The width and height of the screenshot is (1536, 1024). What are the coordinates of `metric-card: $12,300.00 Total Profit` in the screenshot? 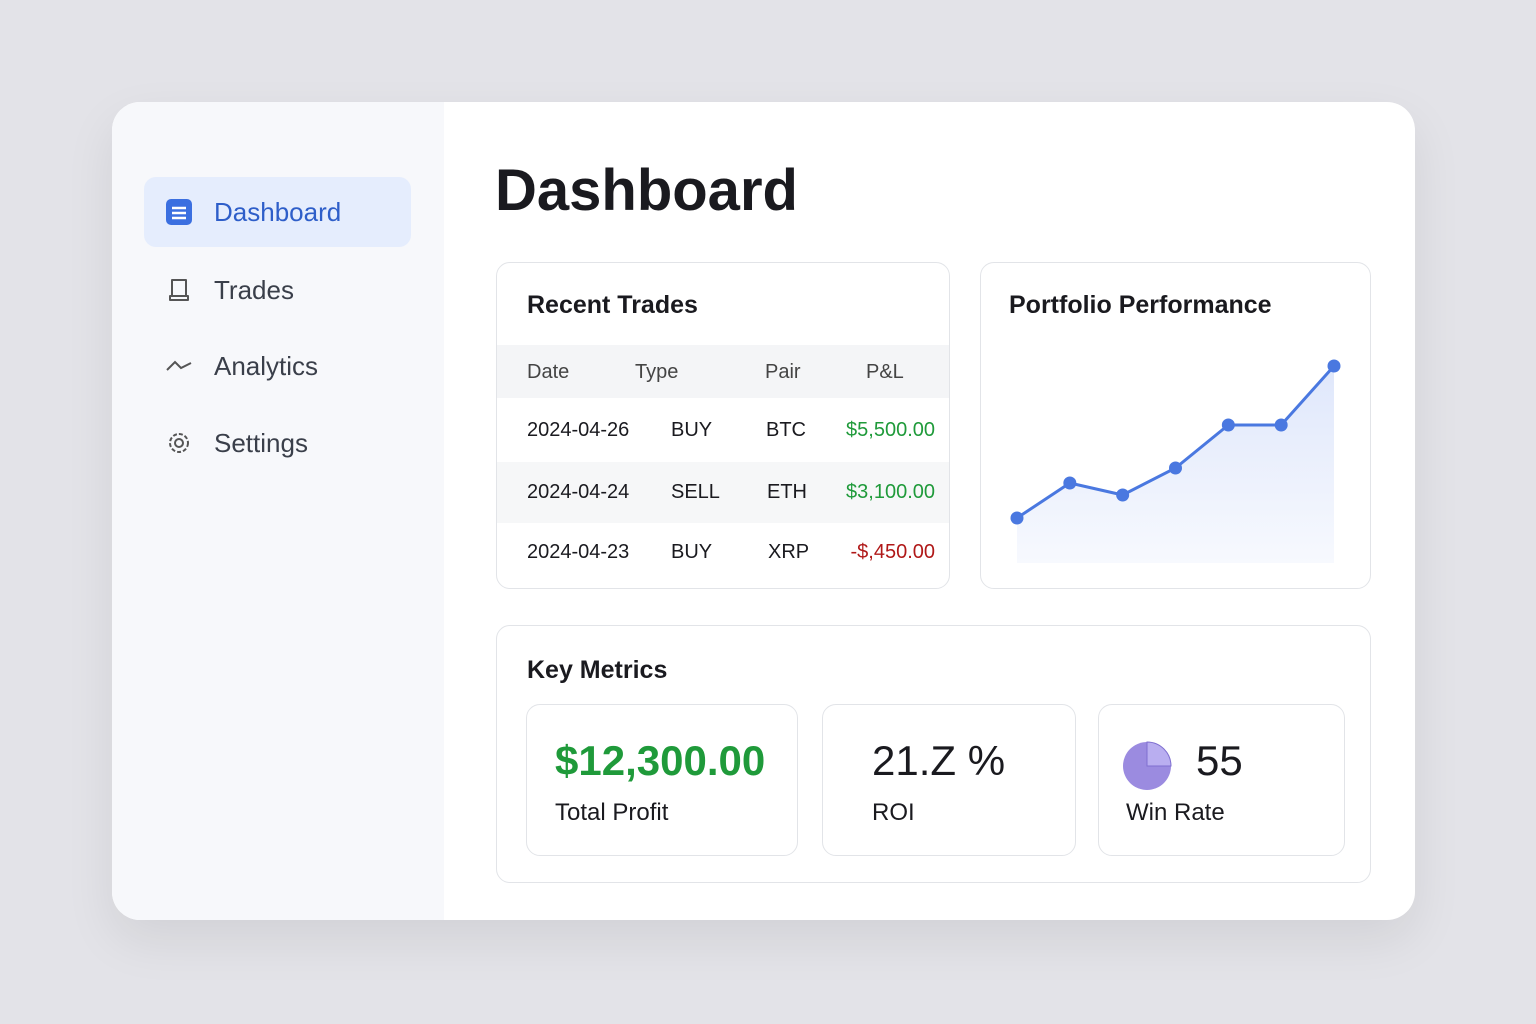 It's located at (662, 780).